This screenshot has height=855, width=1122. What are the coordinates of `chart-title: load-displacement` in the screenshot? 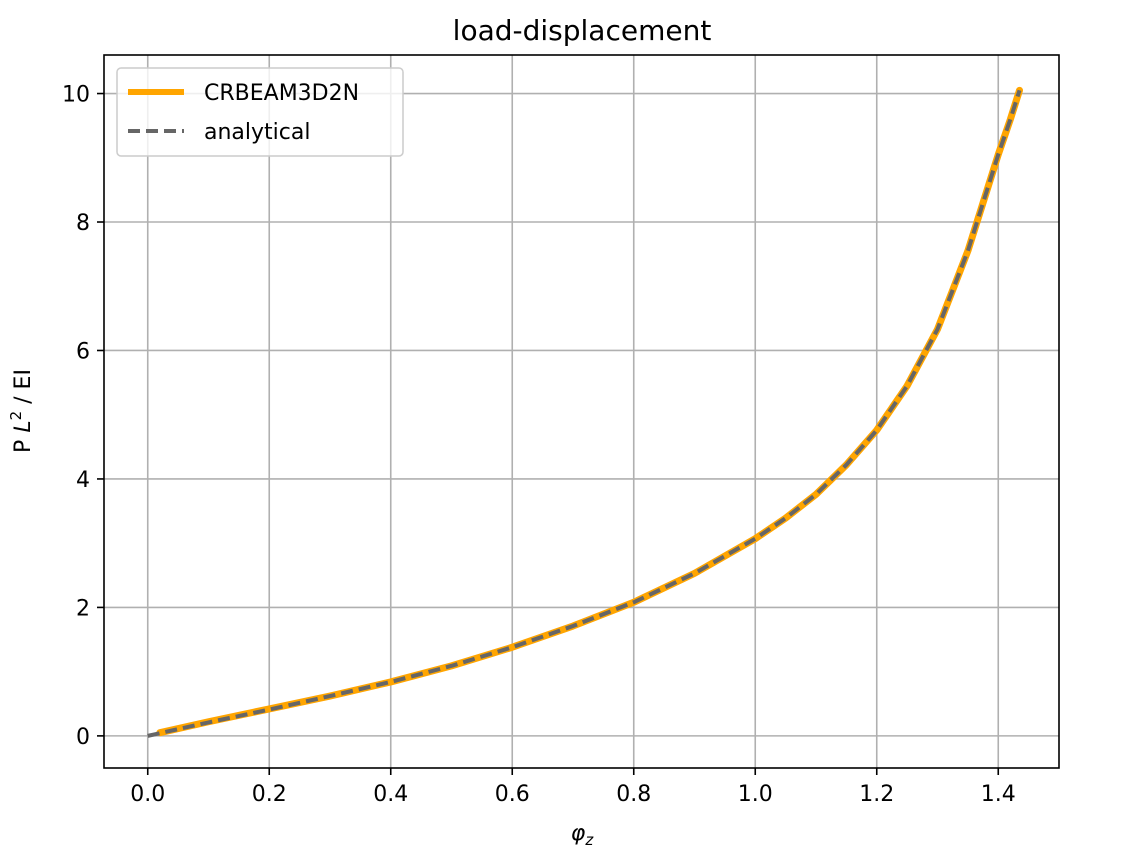 It's located at (582, 30).